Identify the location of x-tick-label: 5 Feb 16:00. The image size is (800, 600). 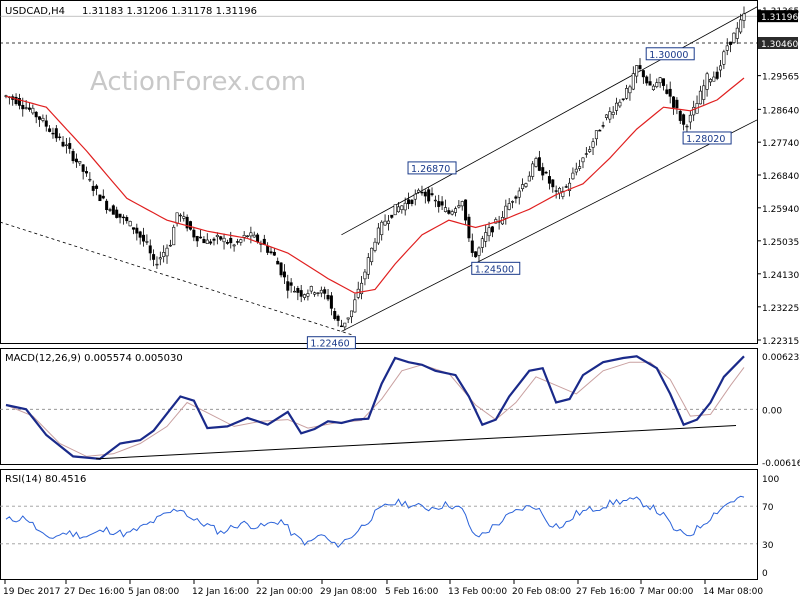
(412, 592).